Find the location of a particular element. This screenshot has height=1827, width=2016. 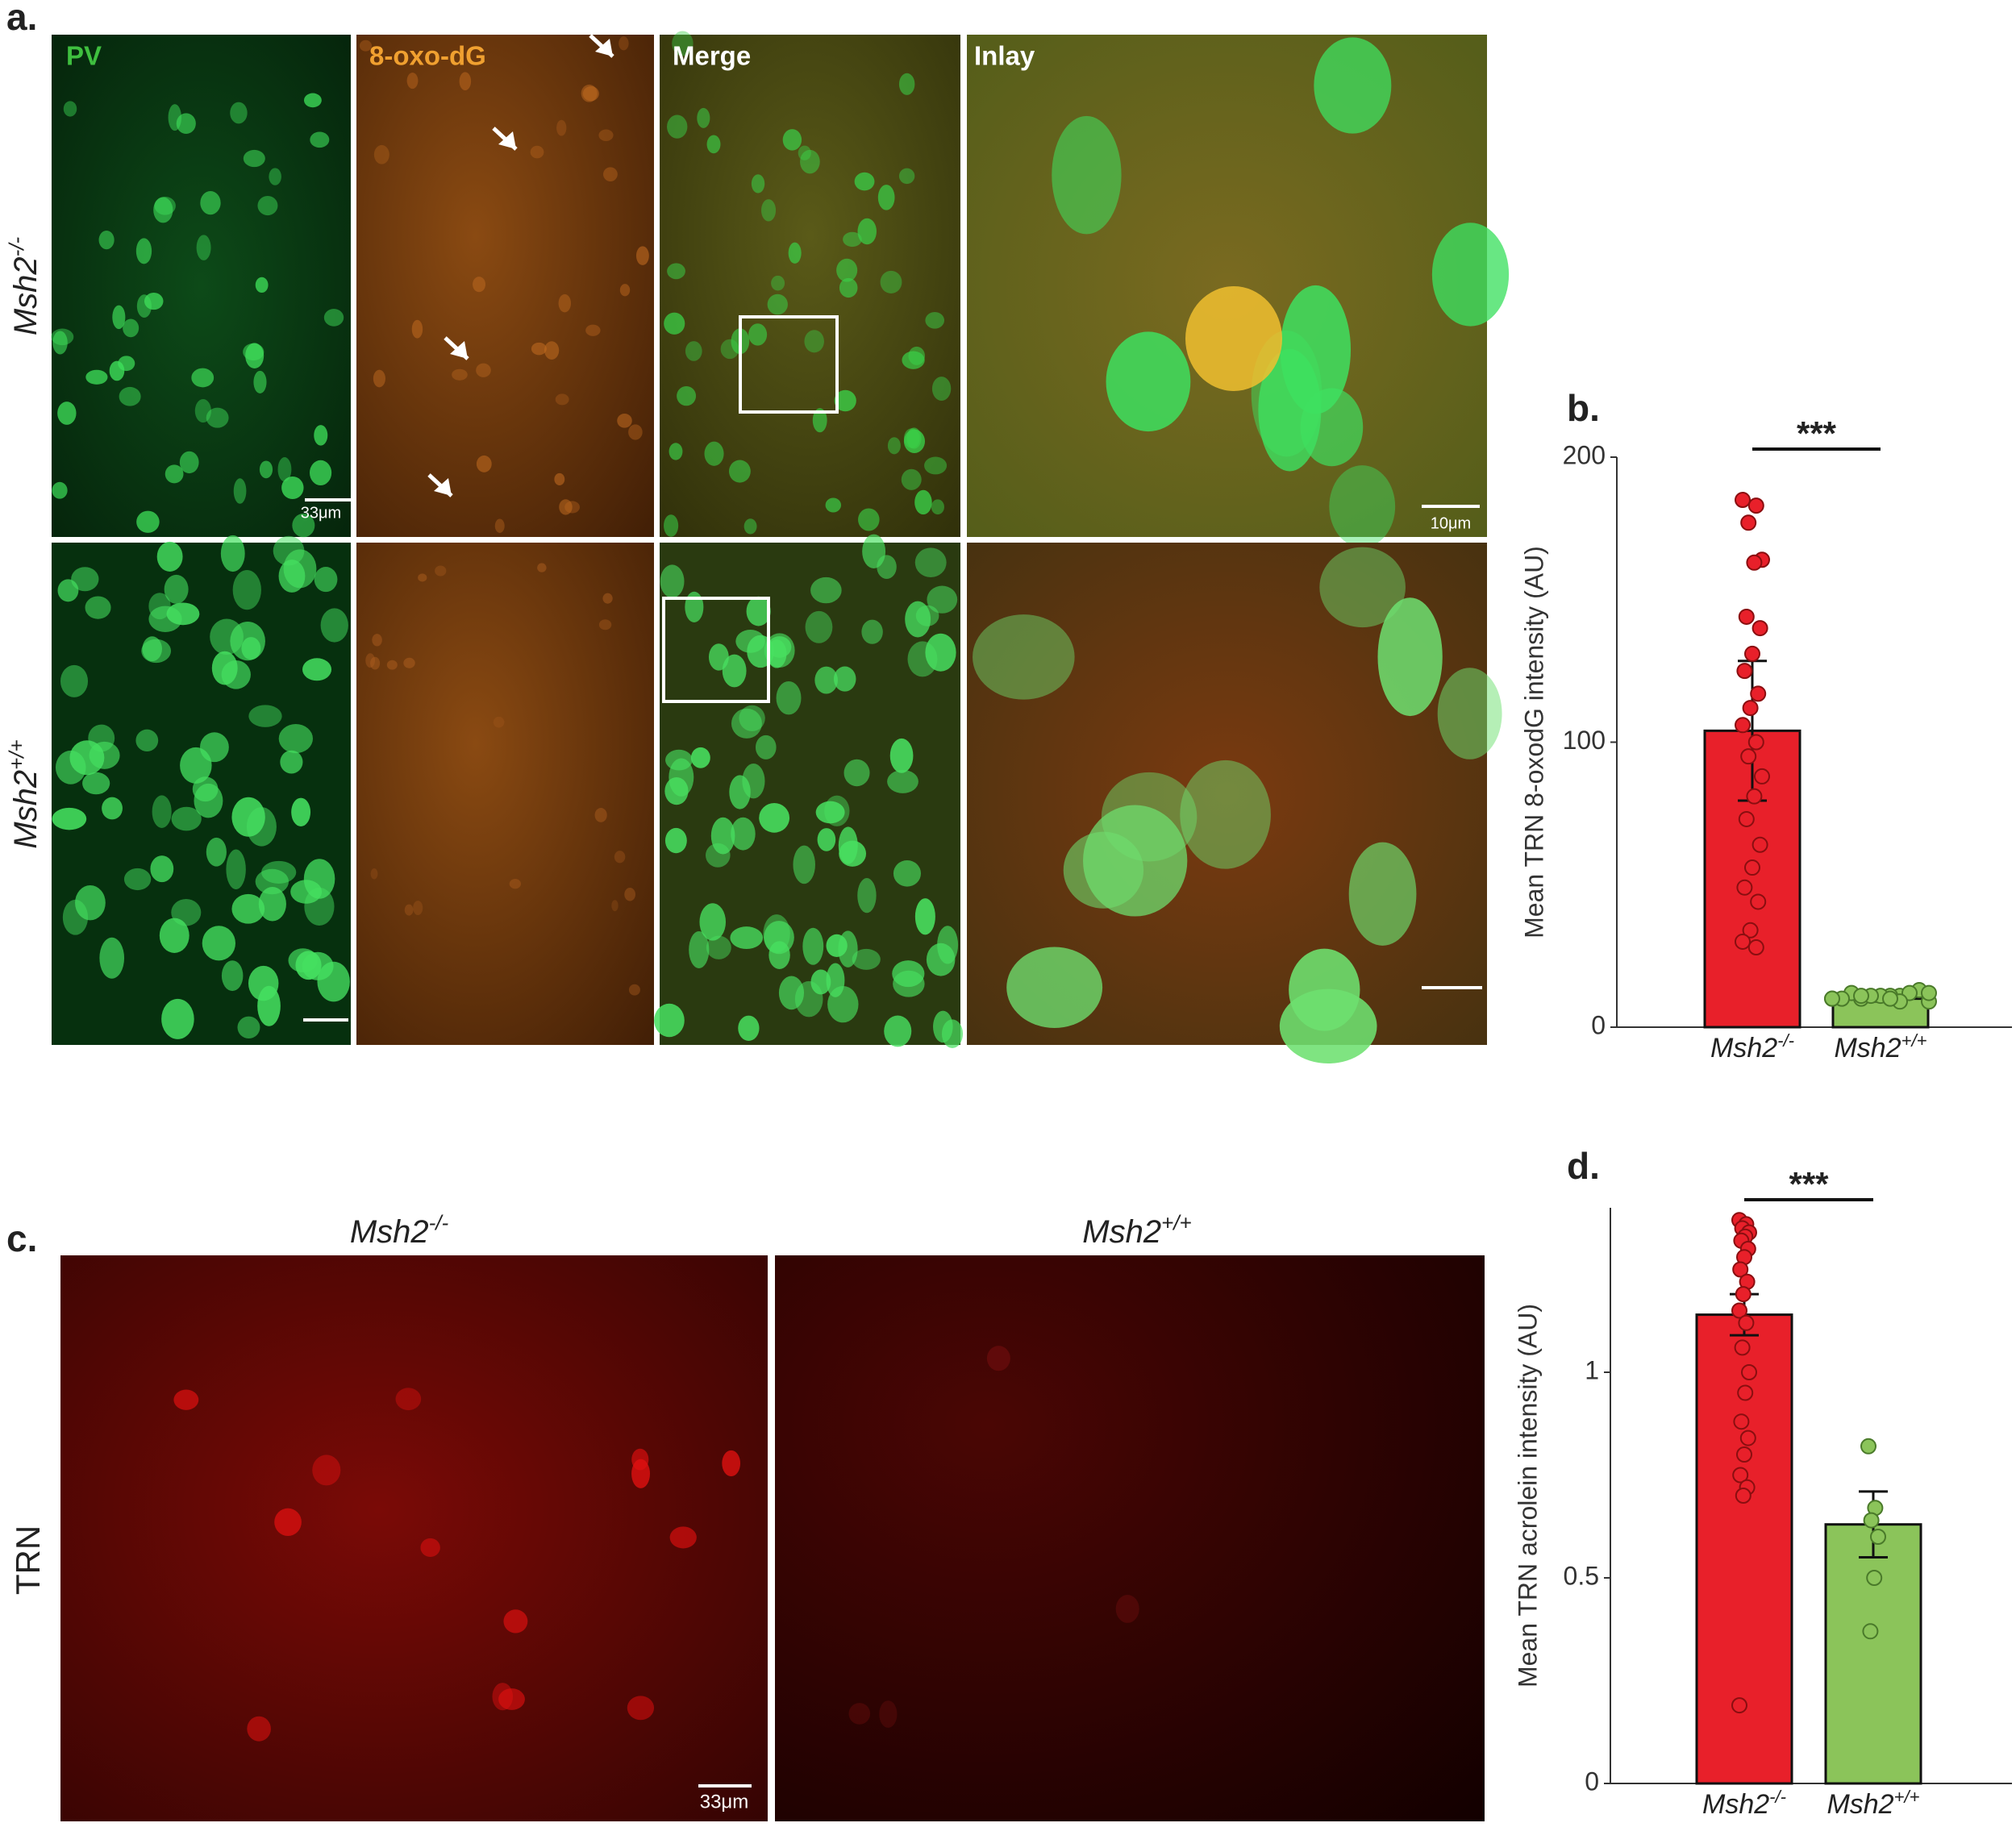

significance-label: *** is located at coordinates (1817, 433).